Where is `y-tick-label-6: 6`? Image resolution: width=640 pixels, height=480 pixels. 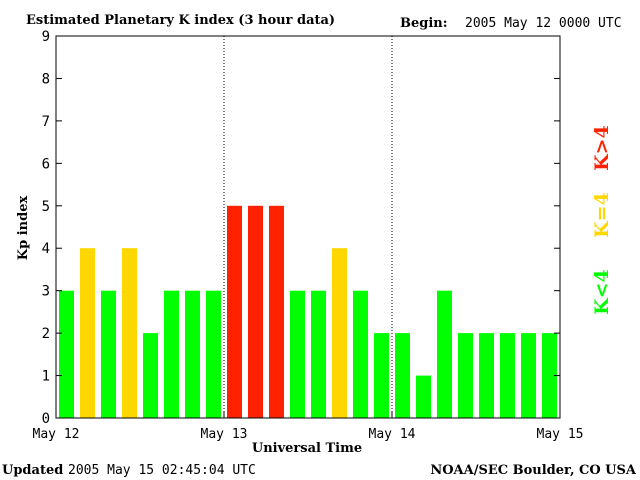
y-tick-label-6: 6 is located at coordinates (46, 164).